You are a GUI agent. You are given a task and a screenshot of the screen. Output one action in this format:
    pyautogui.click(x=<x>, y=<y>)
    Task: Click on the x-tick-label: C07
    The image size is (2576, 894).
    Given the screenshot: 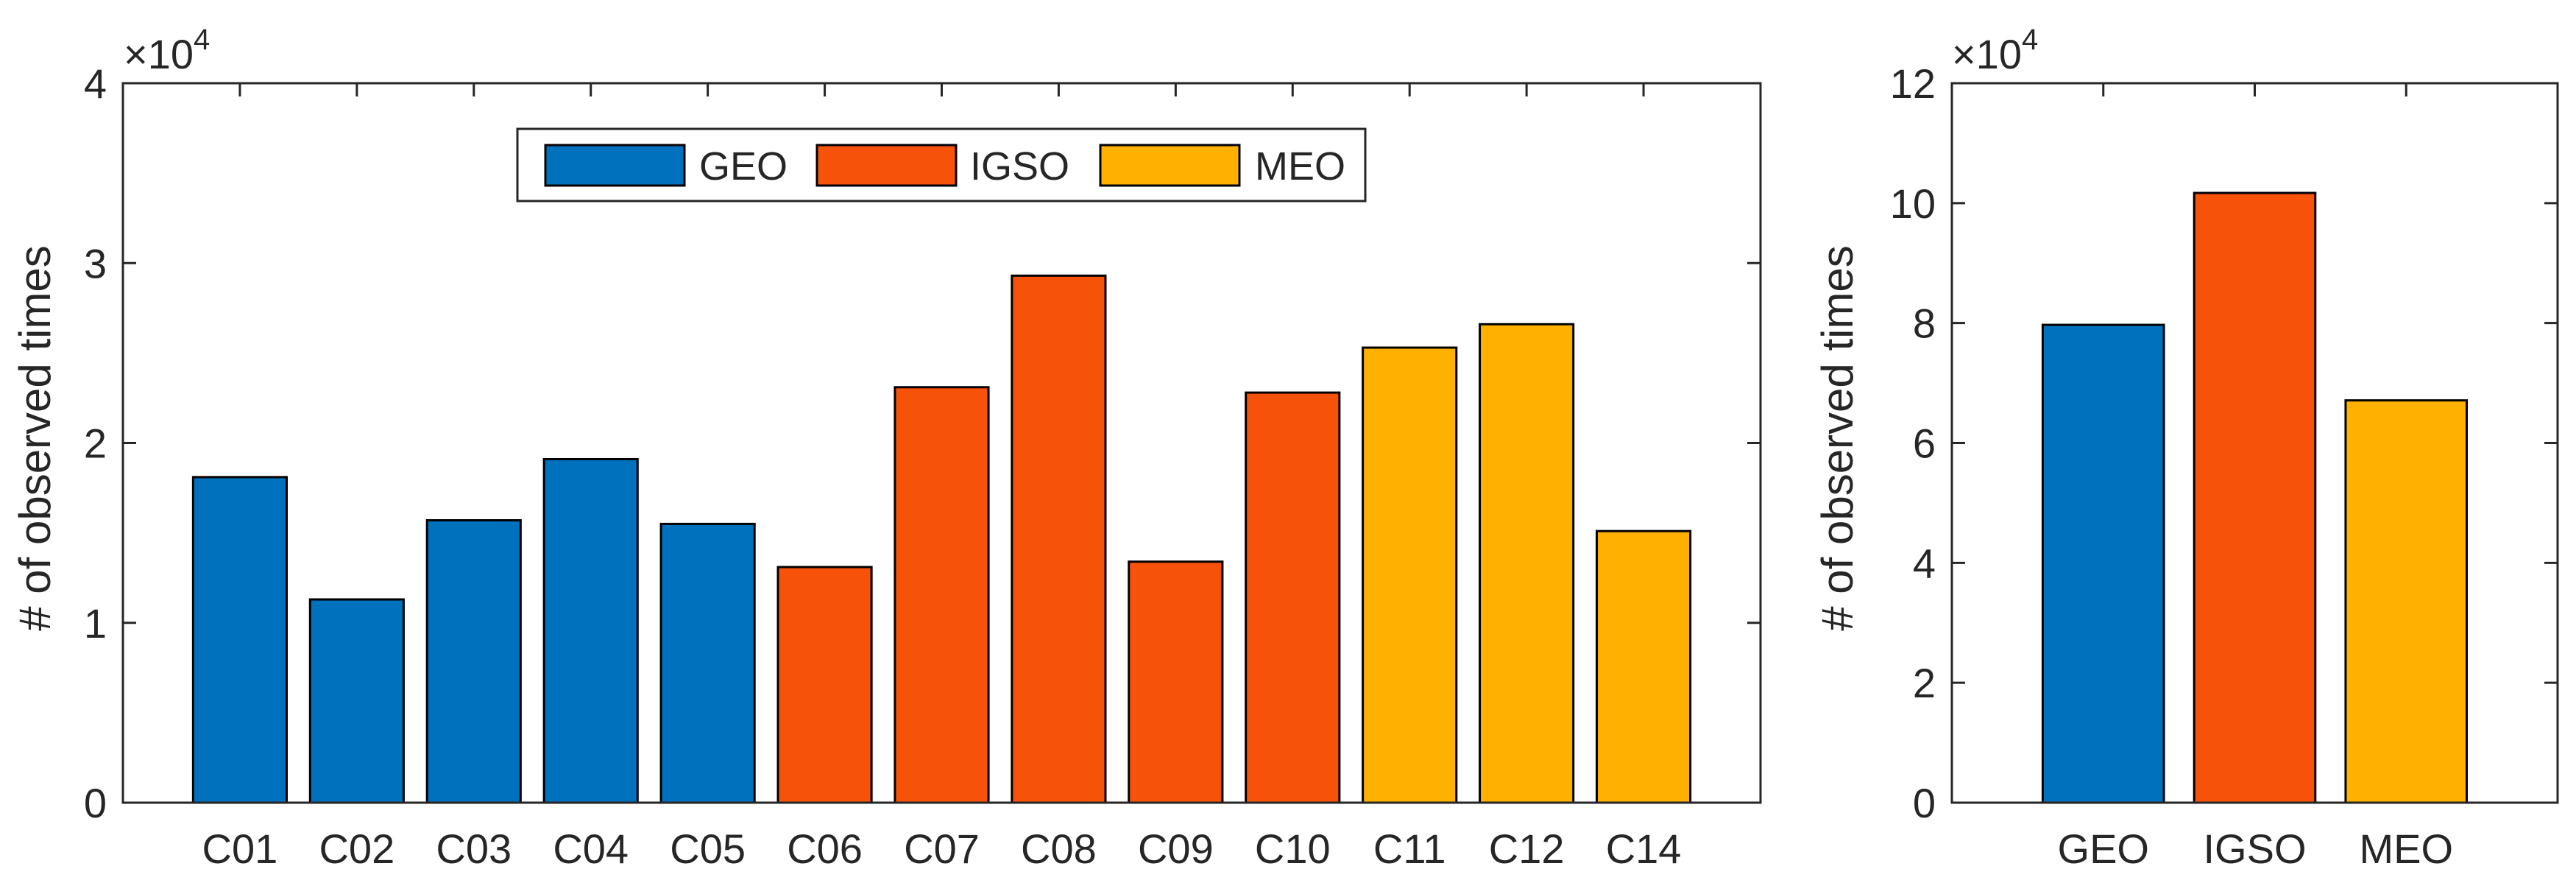 What is the action you would take?
    pyautogui.click(x=942, y=849)
    